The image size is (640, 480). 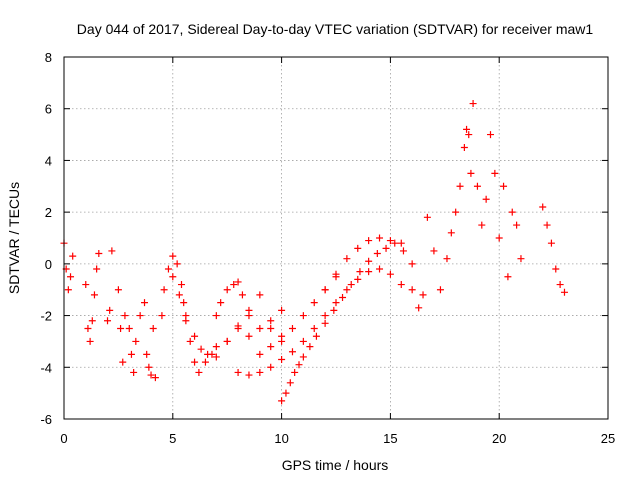 What do you see at coordinates (46, 238) in the screenshot?
I see `y-tick-labels: -6 -4 -2 0 2 4 6 8` at bounding box center [46, 238].